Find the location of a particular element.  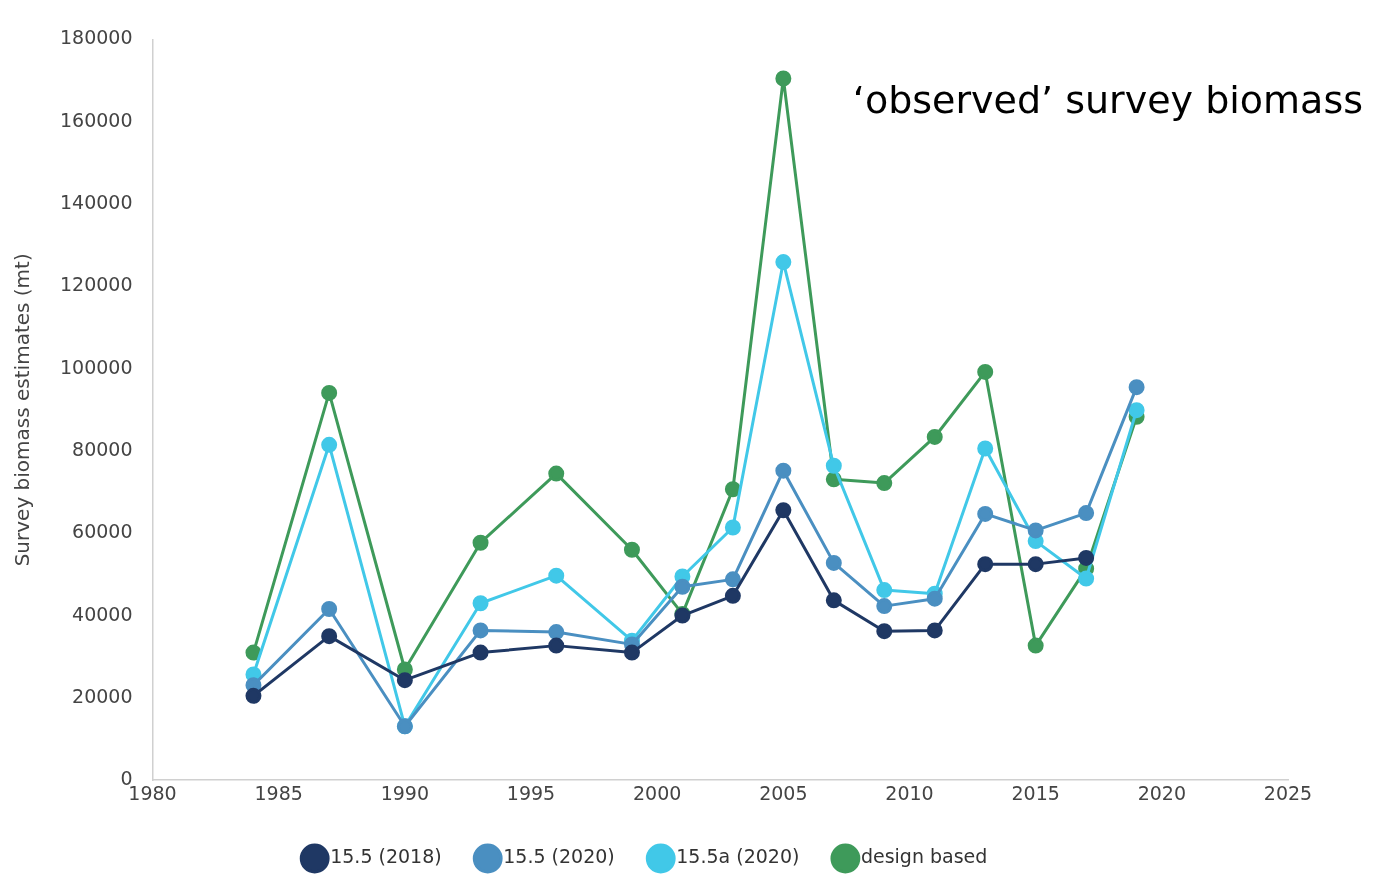

y-tick-label: 180000 is located at coordinates (96, 37).